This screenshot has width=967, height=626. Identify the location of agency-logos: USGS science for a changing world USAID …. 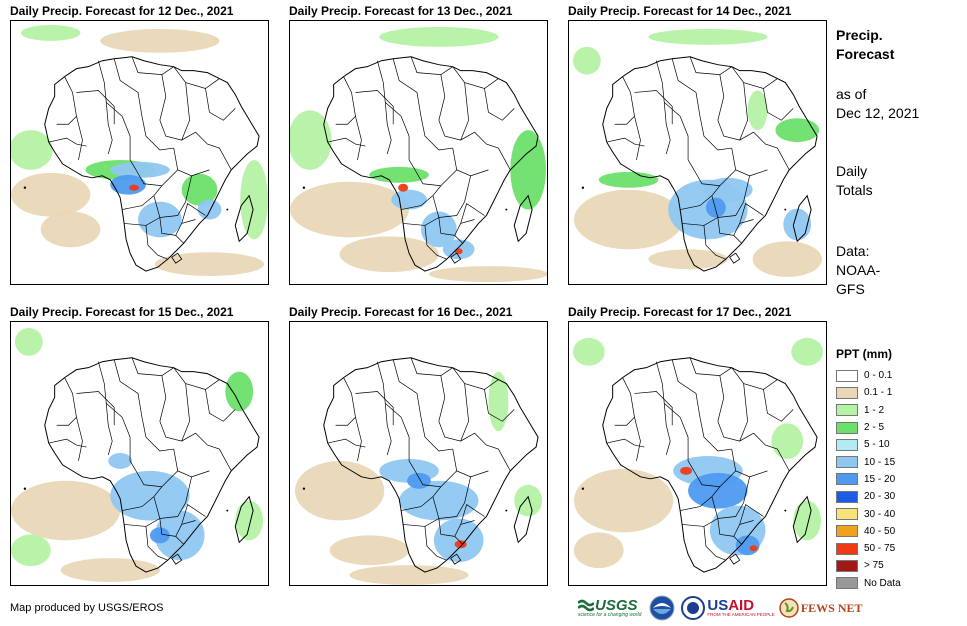
(720, 608).